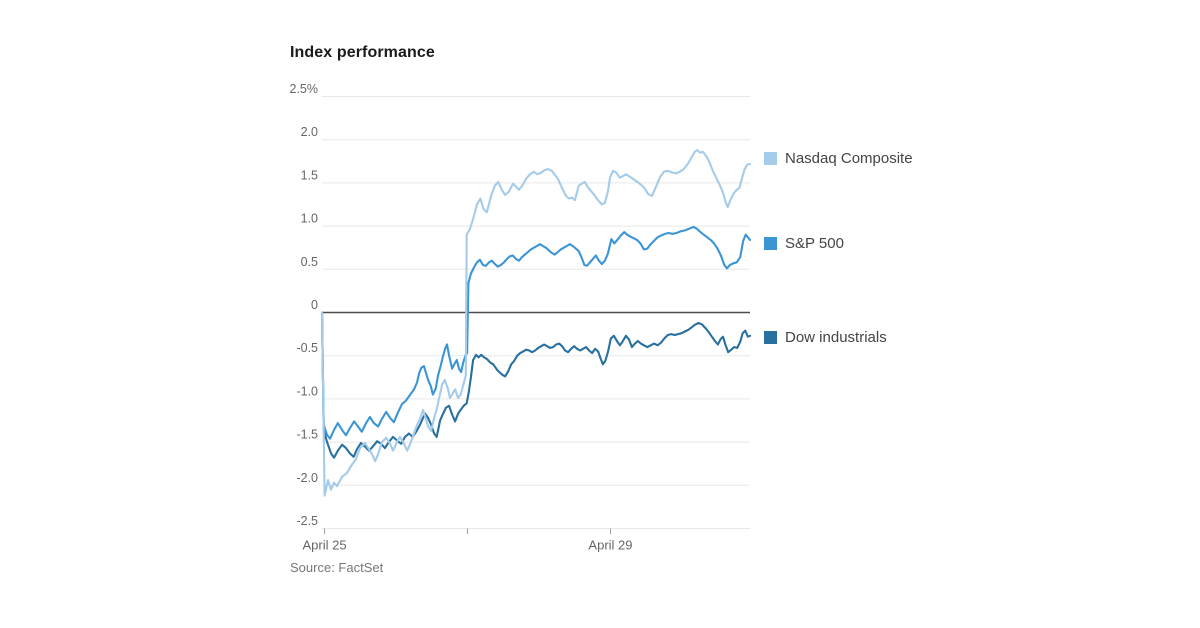  Describe the element at coordinates (309, 262) in the screenshot. I see `svg-text: 0.5` at that location.